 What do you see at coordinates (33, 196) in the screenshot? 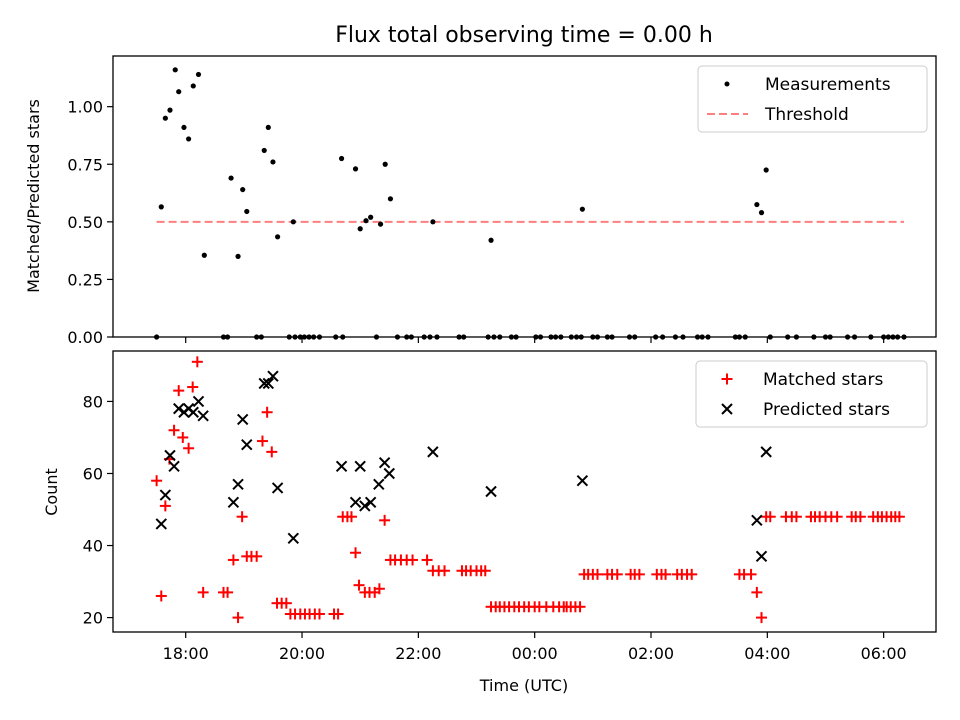
I see `top-y-axis-label: Matched/Predicted stars` at bounding box center [33, 196].